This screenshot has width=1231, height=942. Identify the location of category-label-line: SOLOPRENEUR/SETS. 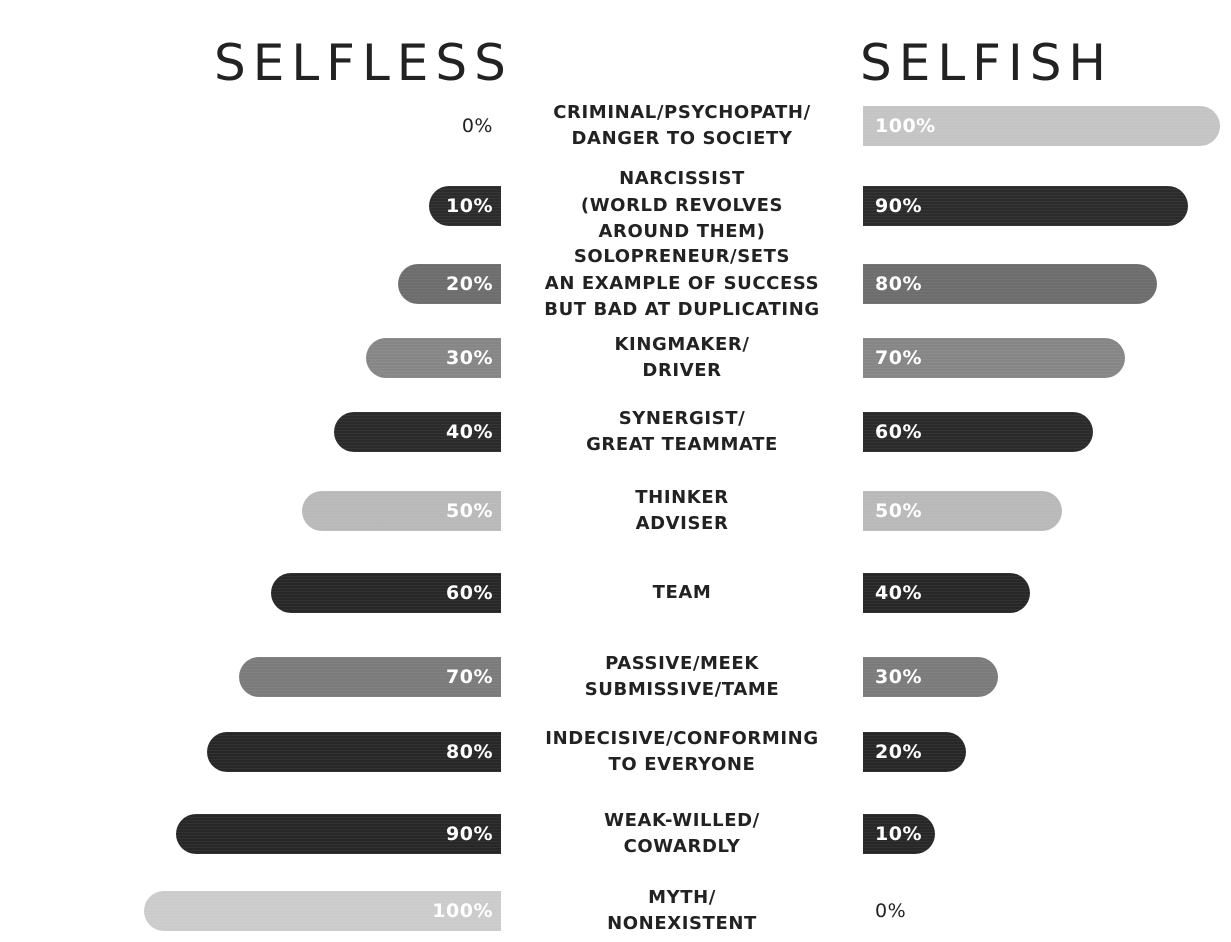
(682, 257).